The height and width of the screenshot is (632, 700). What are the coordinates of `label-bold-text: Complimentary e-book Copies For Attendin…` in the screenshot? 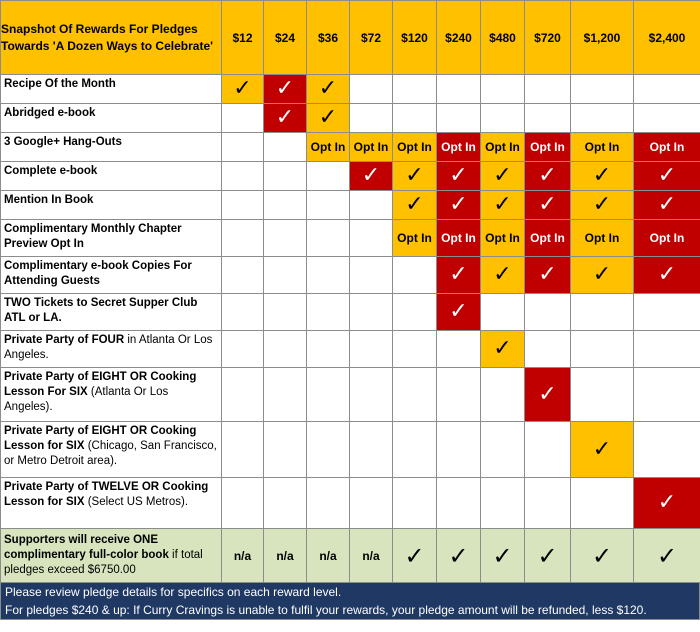 It's located at (98, 273).